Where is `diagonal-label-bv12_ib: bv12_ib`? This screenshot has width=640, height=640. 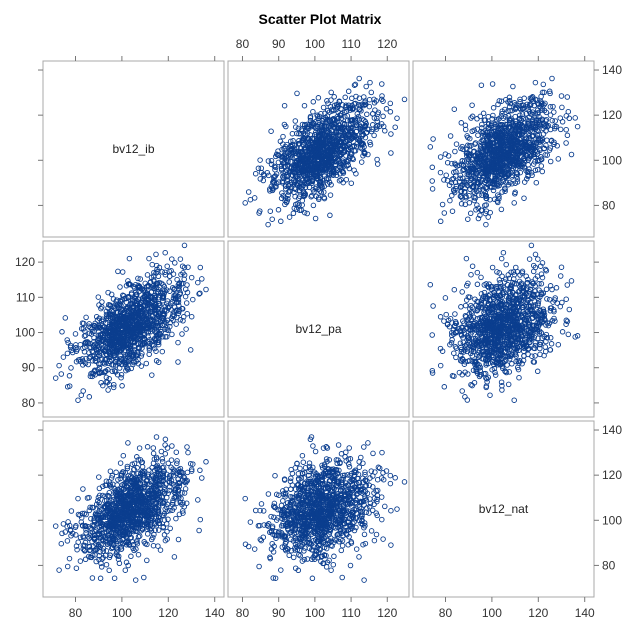 diagonal-label-bv12_ib: bv12_ib is located at coordinates (133, 149).